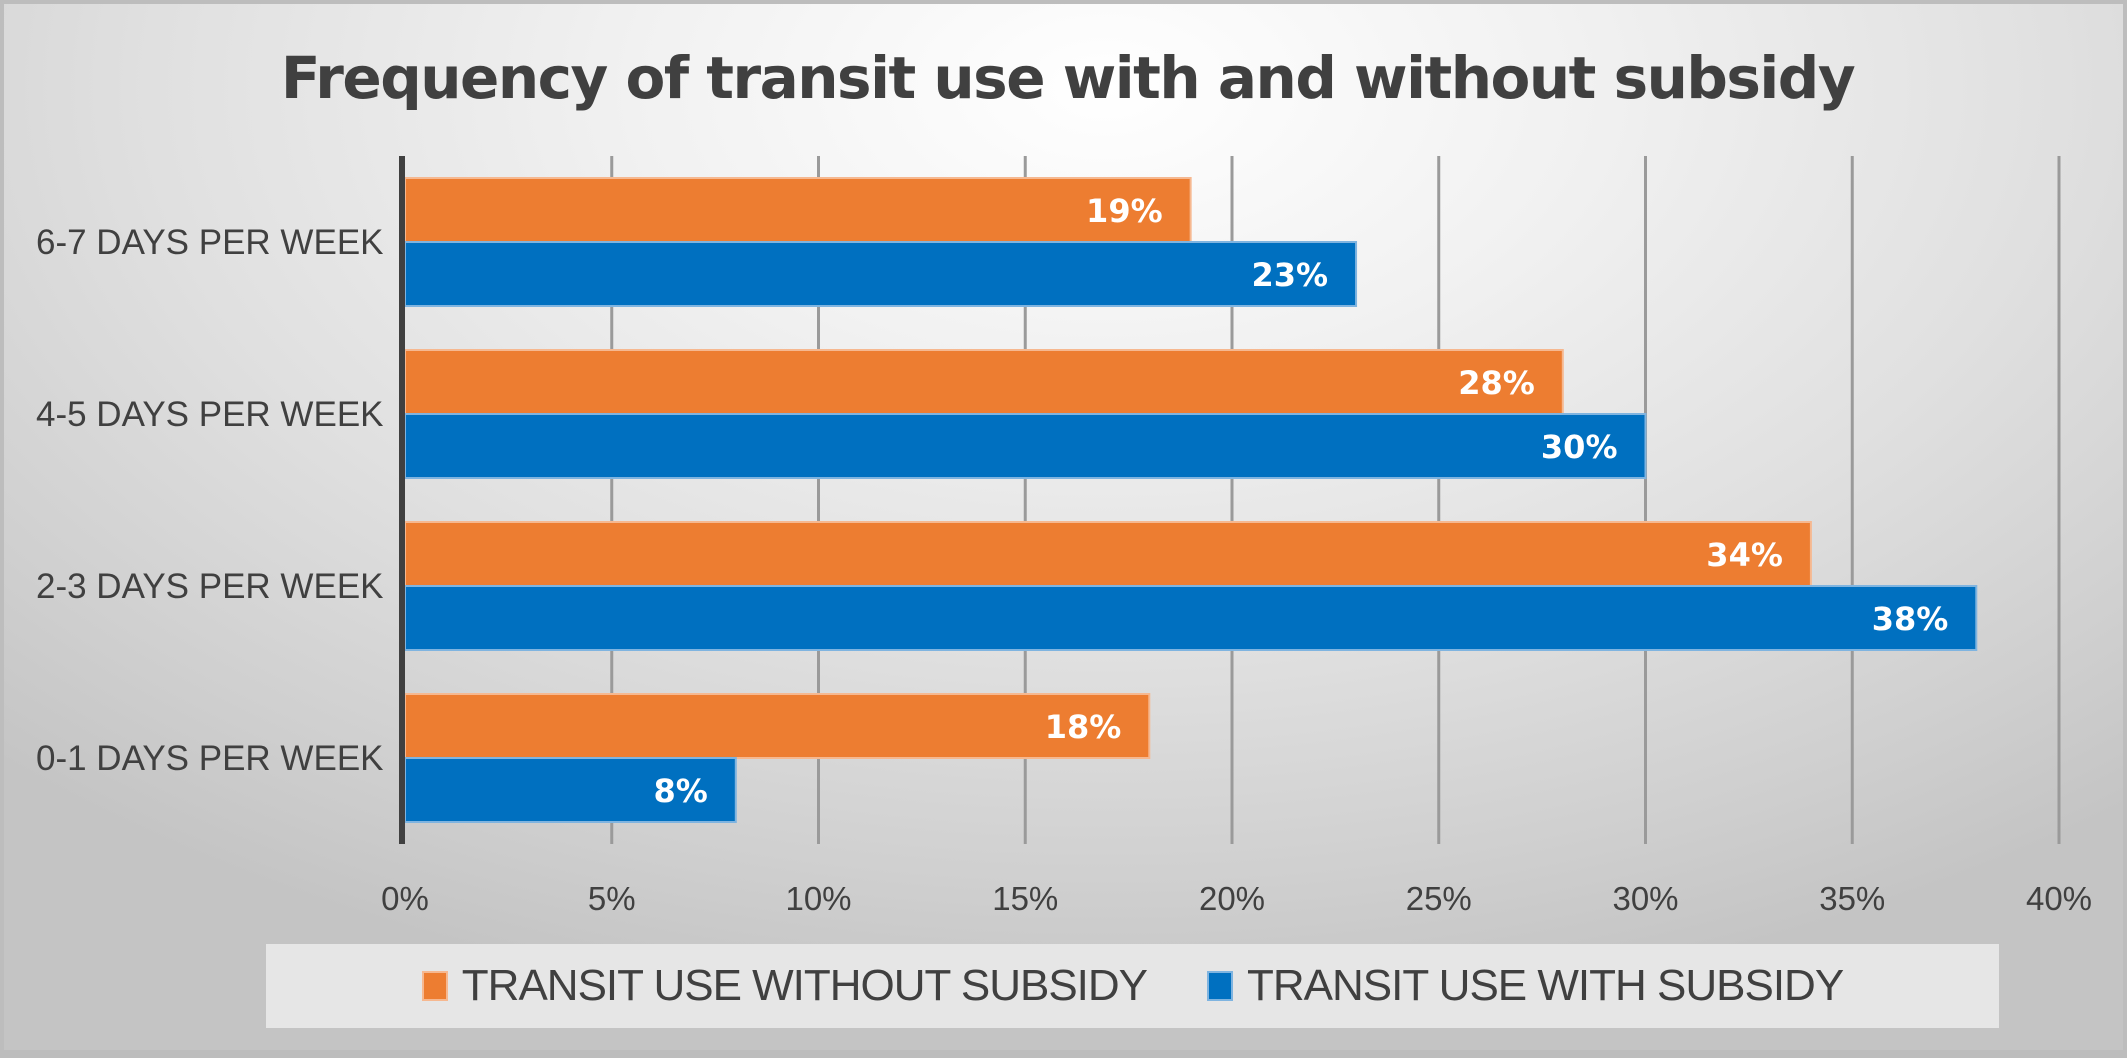 The height and width of the screenshot is (1058, 2127). What do you see at coordinates (434, 986) in the screenshot?
I see `legend-swatch-without-subsidy` at bounding box center [434, 986].